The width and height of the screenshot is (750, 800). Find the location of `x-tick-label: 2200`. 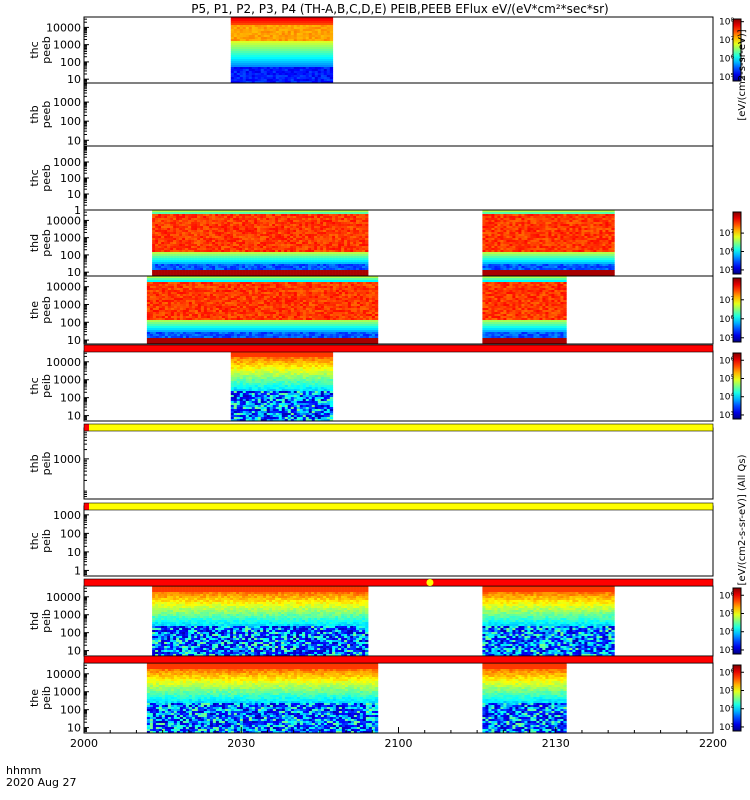

x-tick-label: 2200 is located at coordinates (713, 743).